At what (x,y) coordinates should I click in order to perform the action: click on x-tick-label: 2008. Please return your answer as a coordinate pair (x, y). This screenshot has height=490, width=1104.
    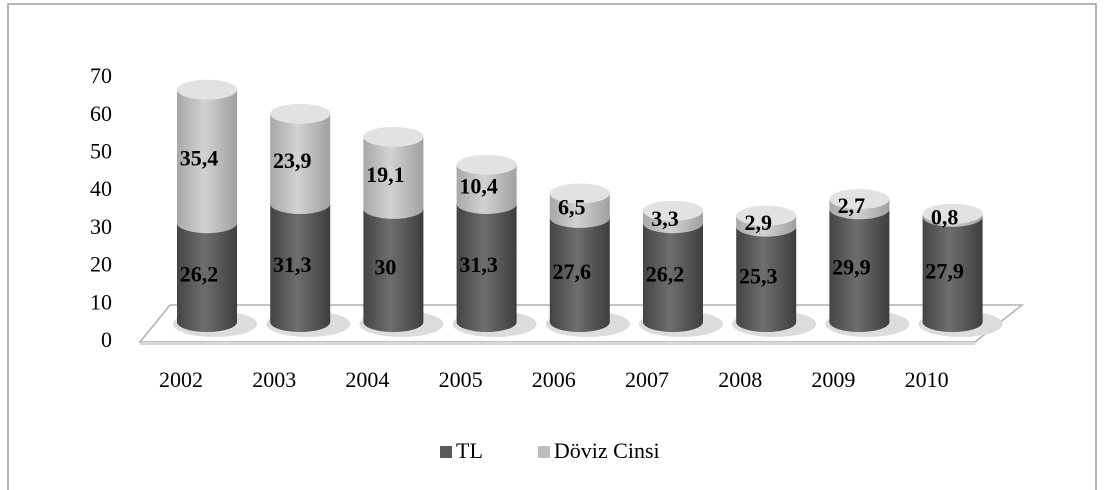
    Looking at the image, I should click on (740, 379).